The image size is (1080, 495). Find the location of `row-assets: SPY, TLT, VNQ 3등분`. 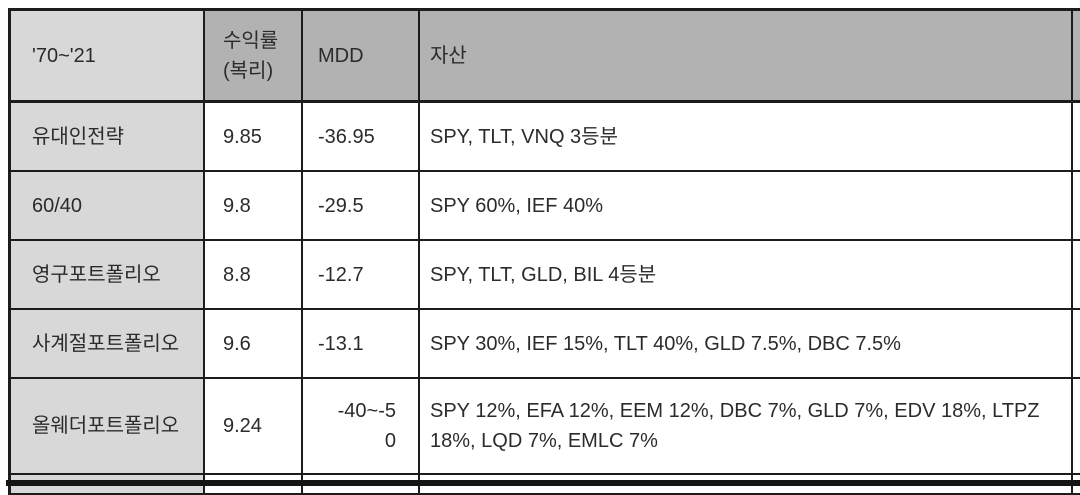

row-assets: SPY, TLT, VNQ 3등분 is located at coordinates (746, 137).